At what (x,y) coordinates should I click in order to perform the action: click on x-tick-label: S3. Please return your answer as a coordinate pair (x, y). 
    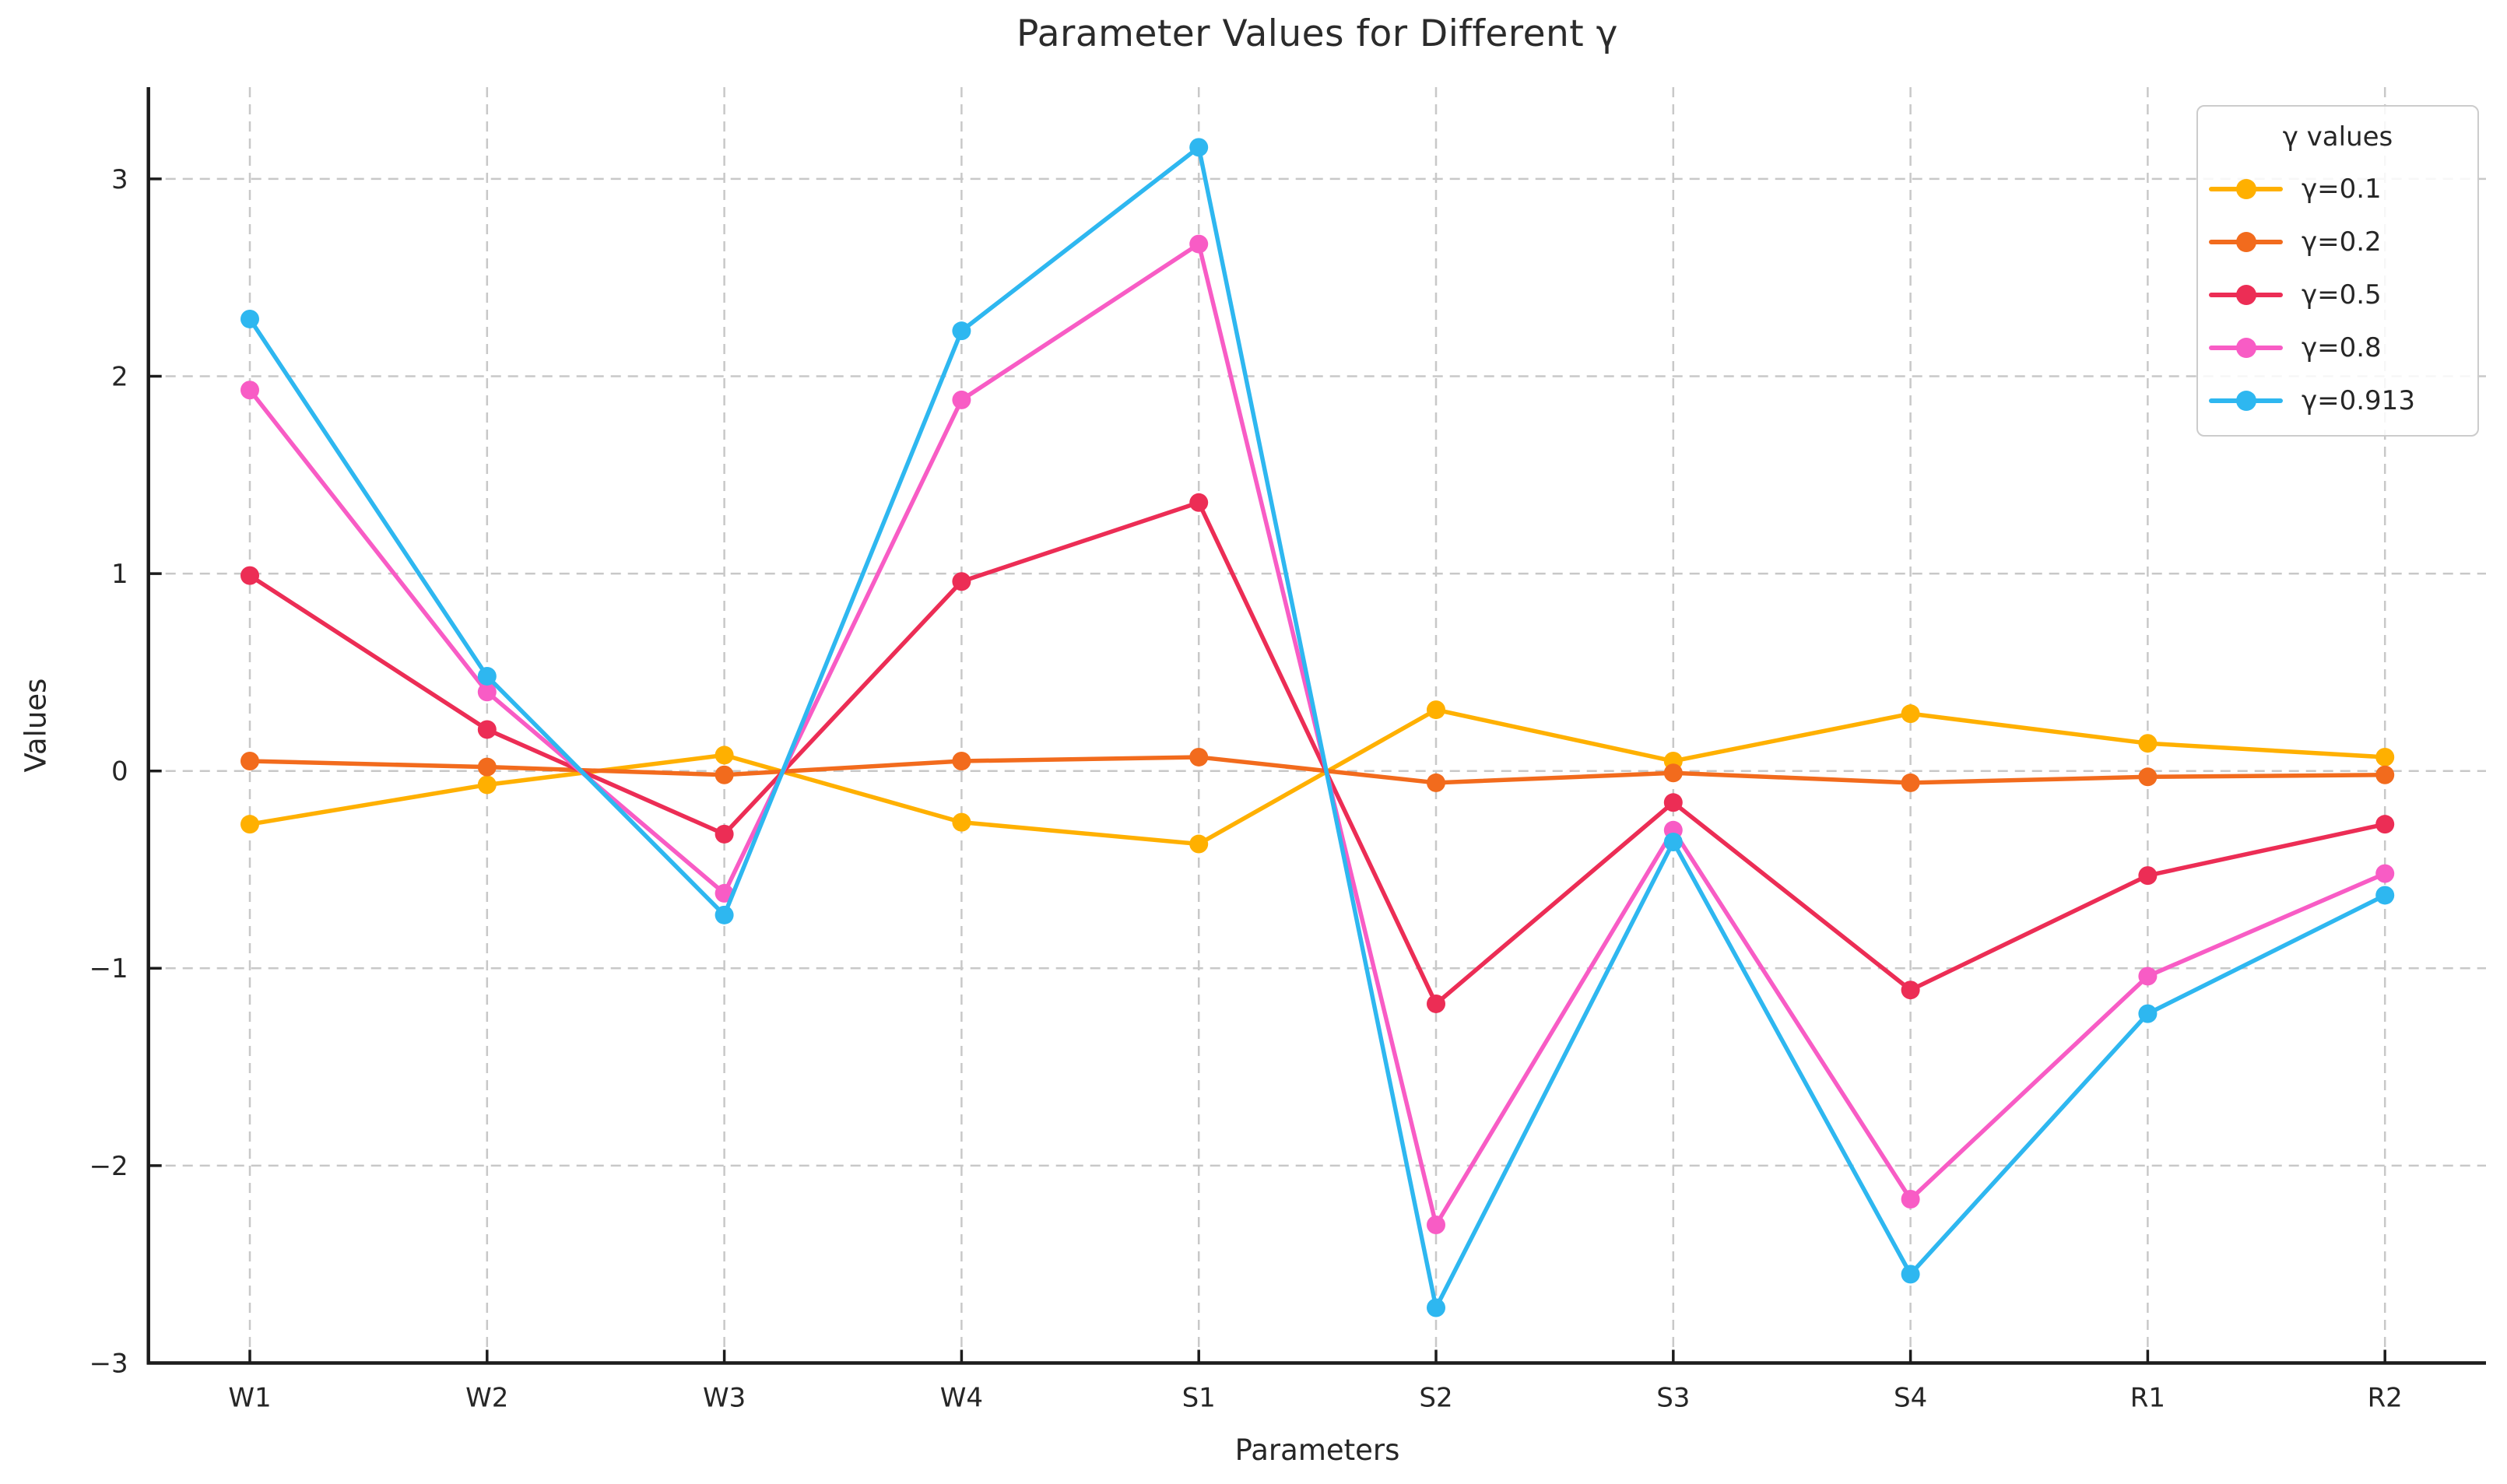
    Looking at the image, I should click on (1673, 1398).